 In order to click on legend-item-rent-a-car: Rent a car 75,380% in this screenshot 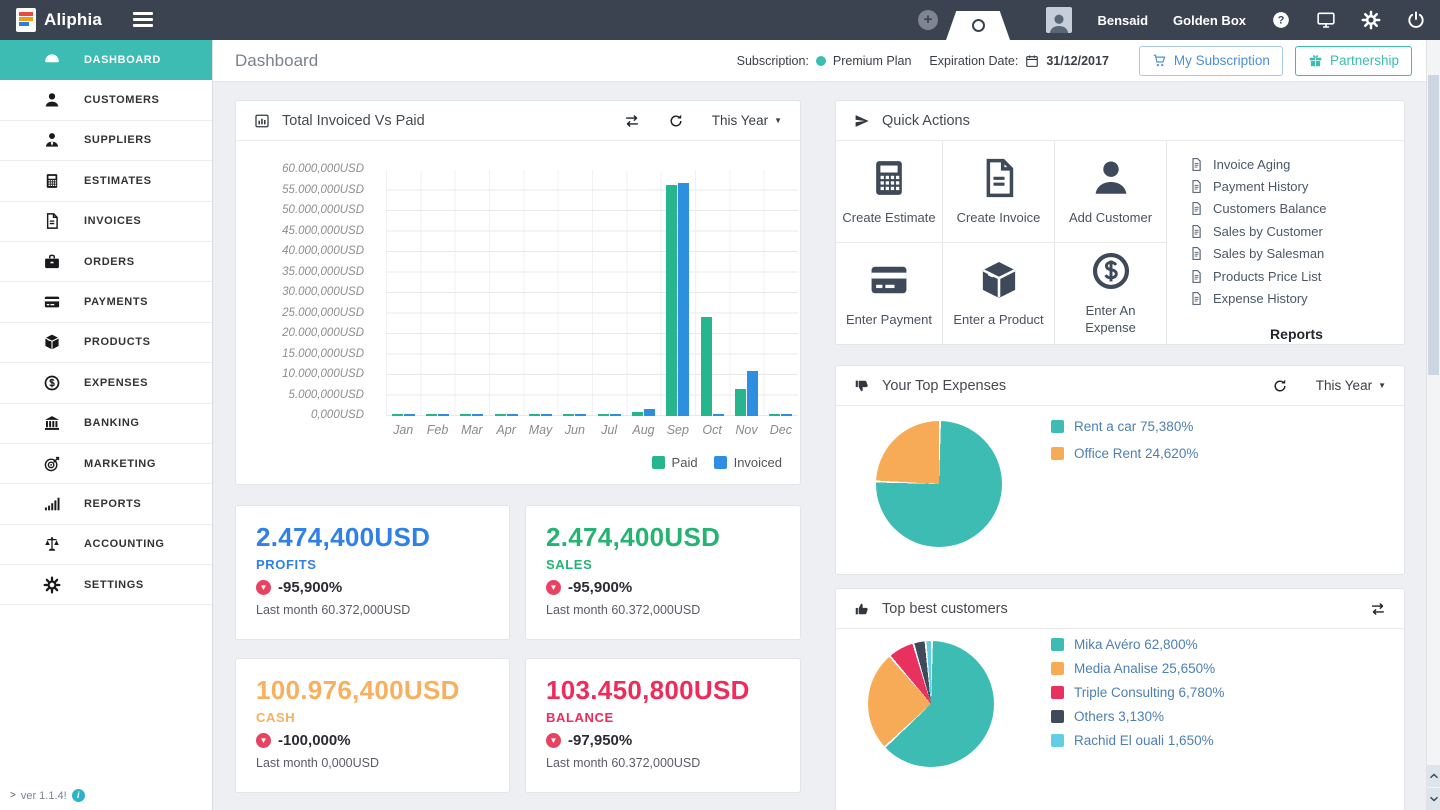, I will do `click(1124, 426)`.